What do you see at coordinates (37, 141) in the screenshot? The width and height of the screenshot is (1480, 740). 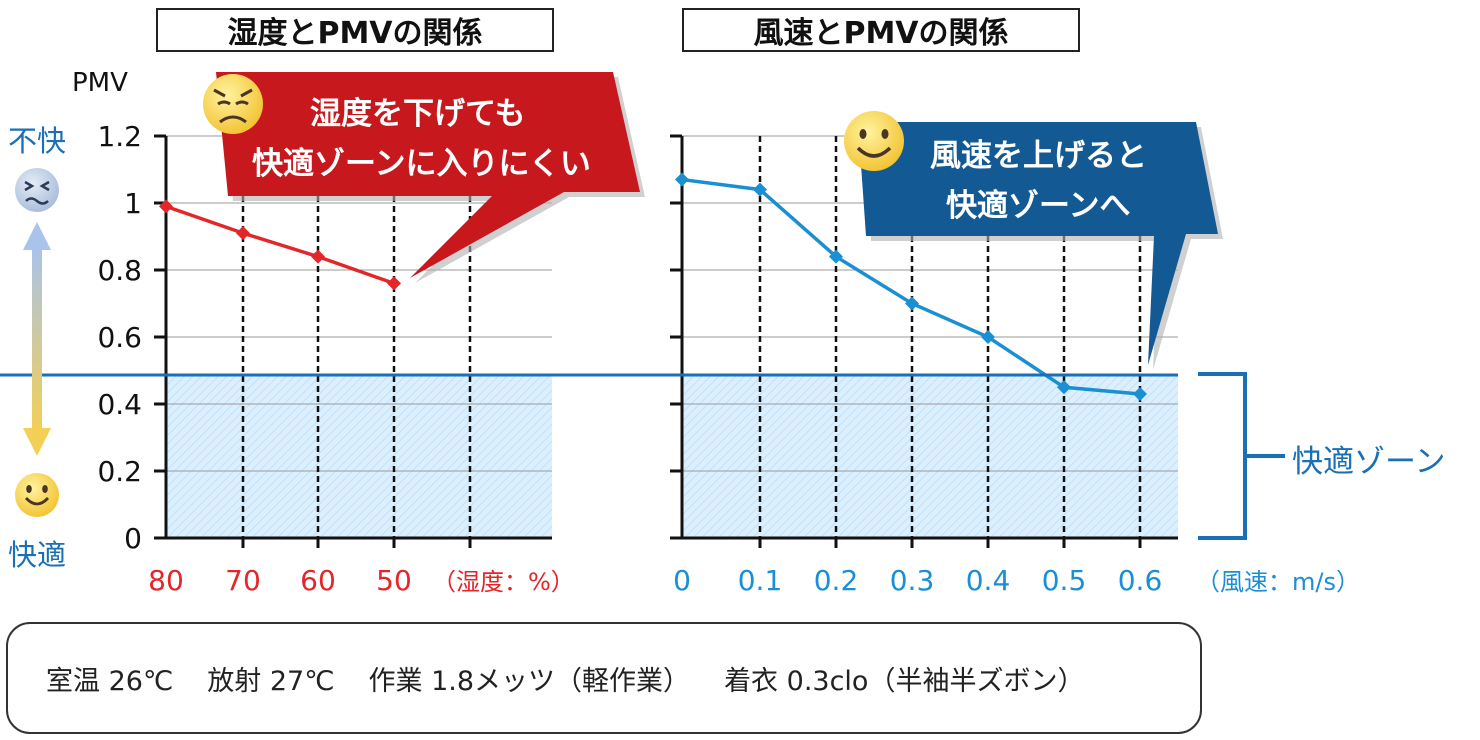 I see `discomfort-label: 不快` at bounding box center [37, 141].